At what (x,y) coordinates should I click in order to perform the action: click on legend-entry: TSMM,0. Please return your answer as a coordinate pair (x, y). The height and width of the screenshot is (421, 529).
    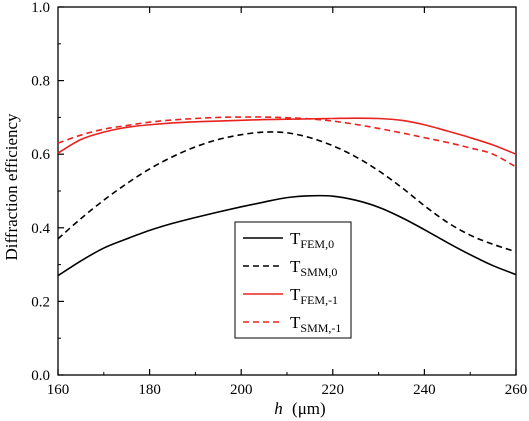
    Looking at the image, I should click on (313, 268).